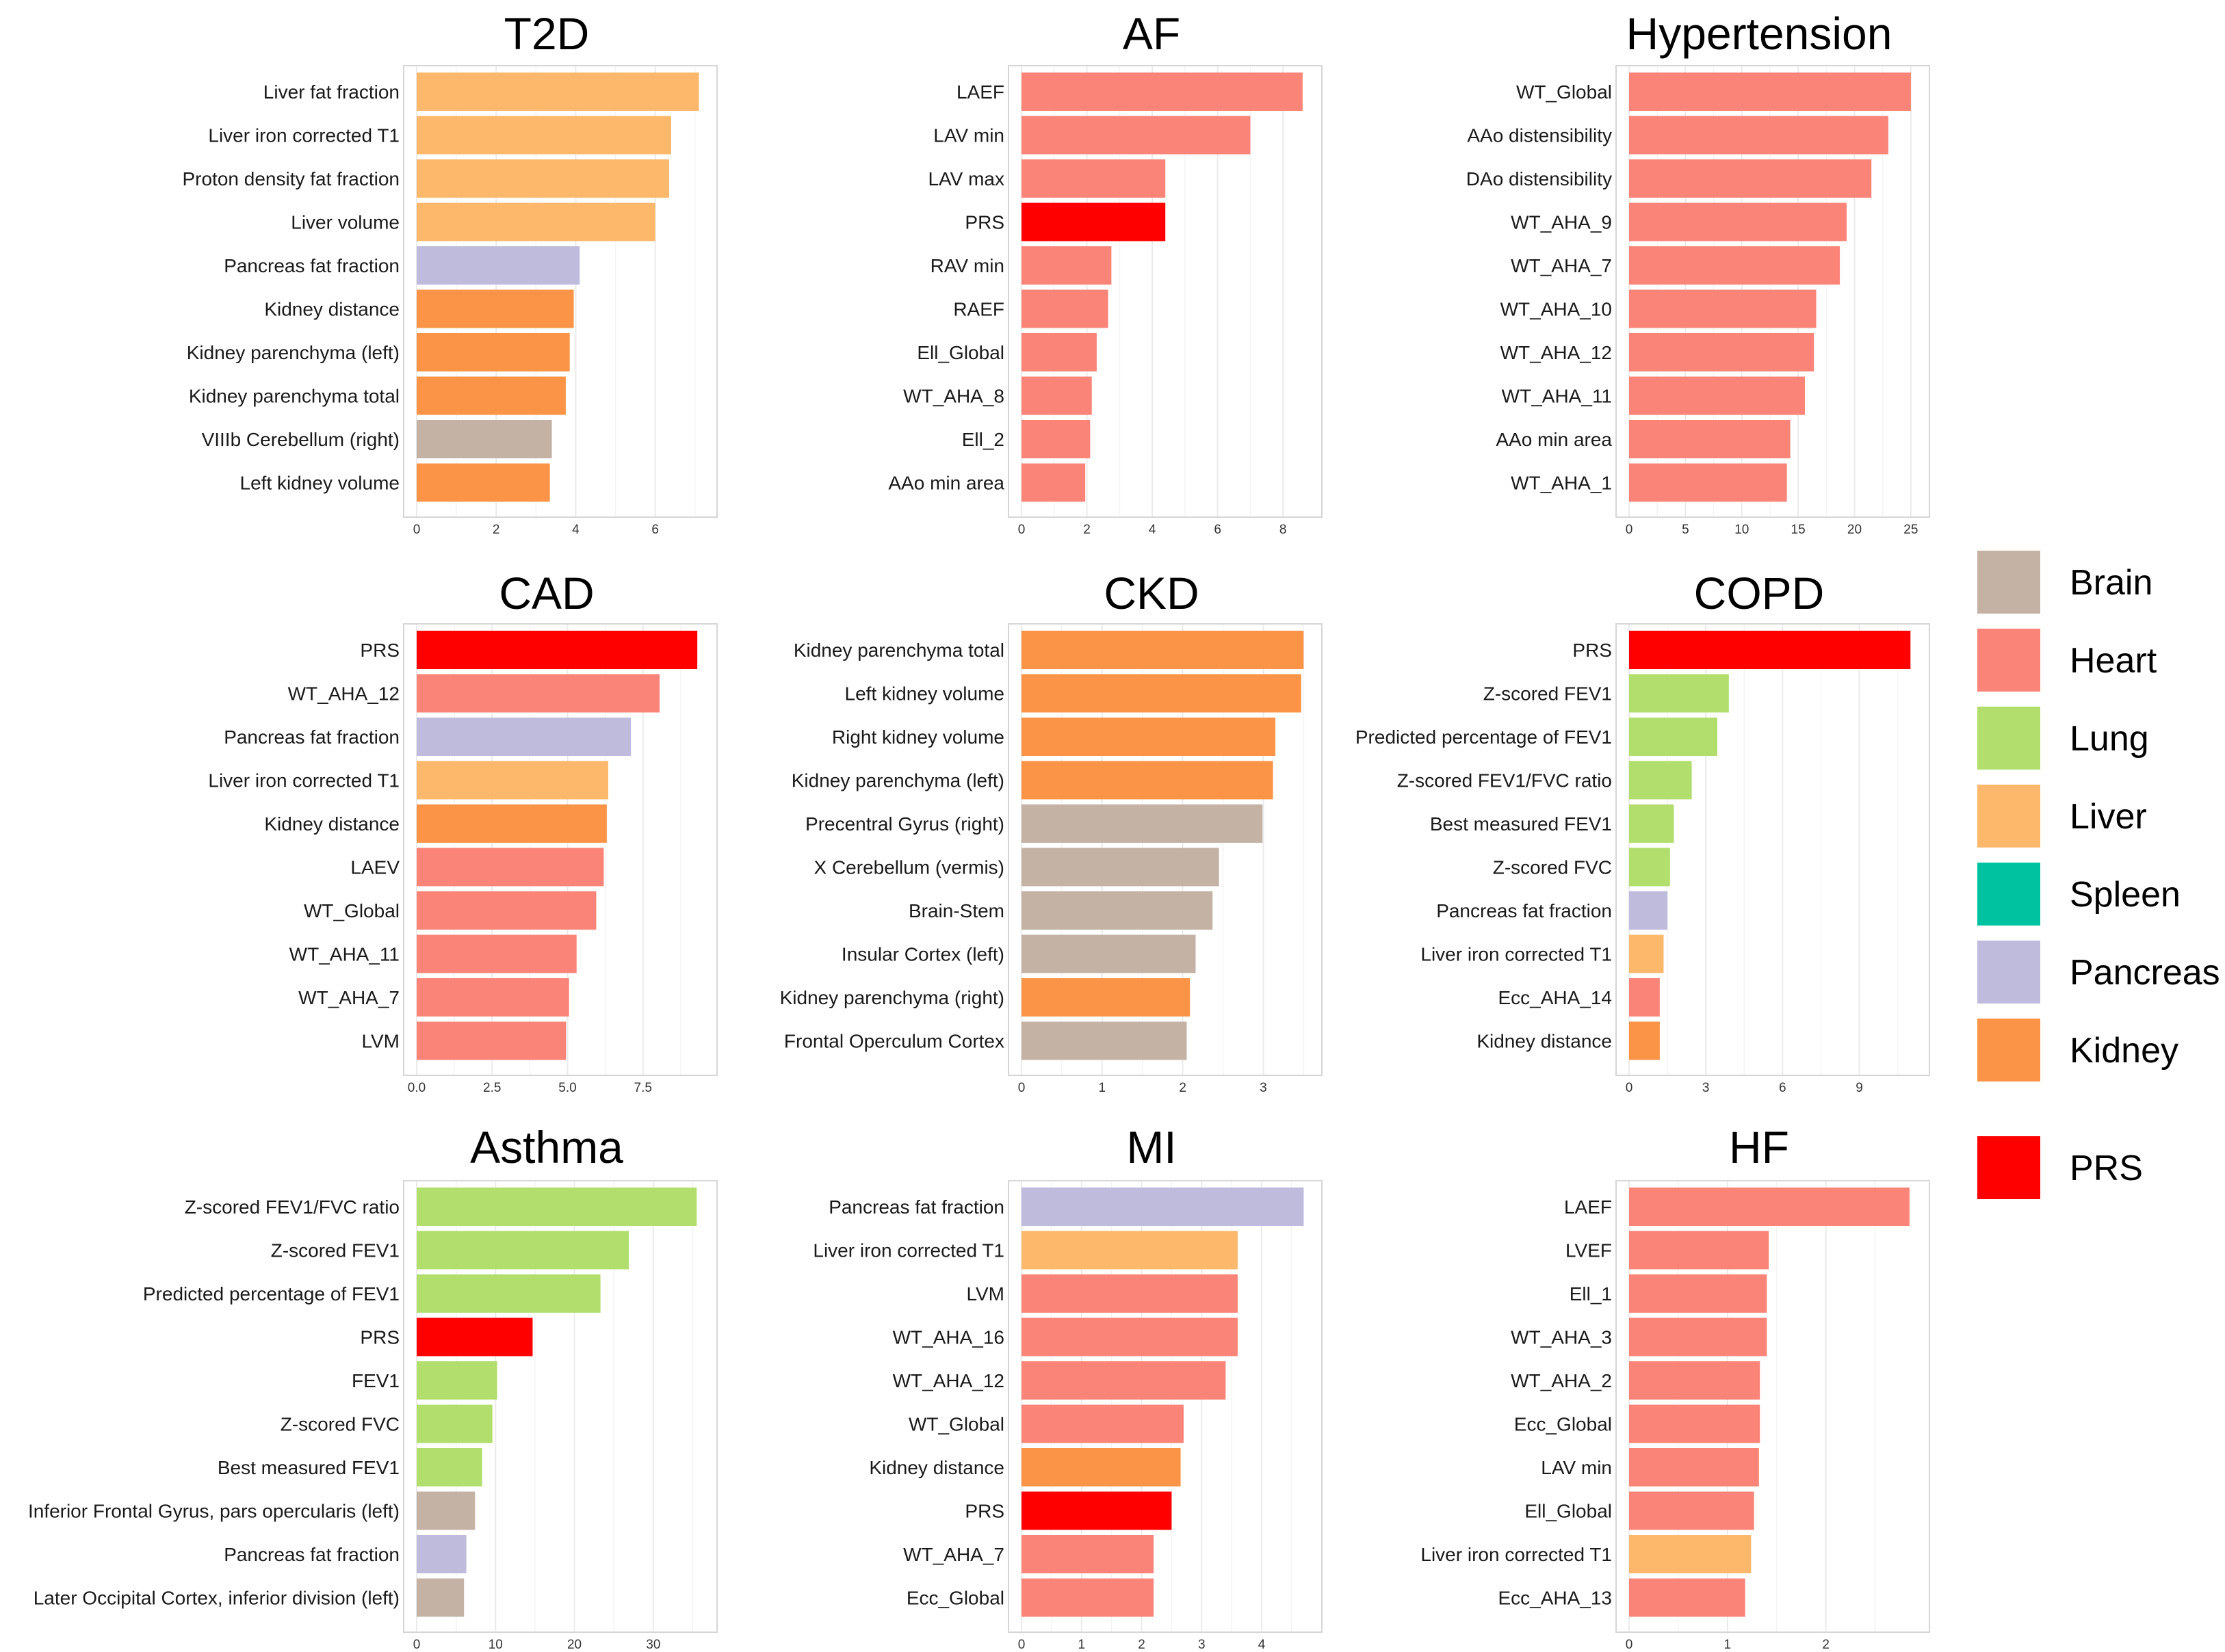  What do you see at coordinates (544, 135) in the screenshot?
I see `t2d-bar-liver-iron-corrected-t1` at bounding box center [544, 135].